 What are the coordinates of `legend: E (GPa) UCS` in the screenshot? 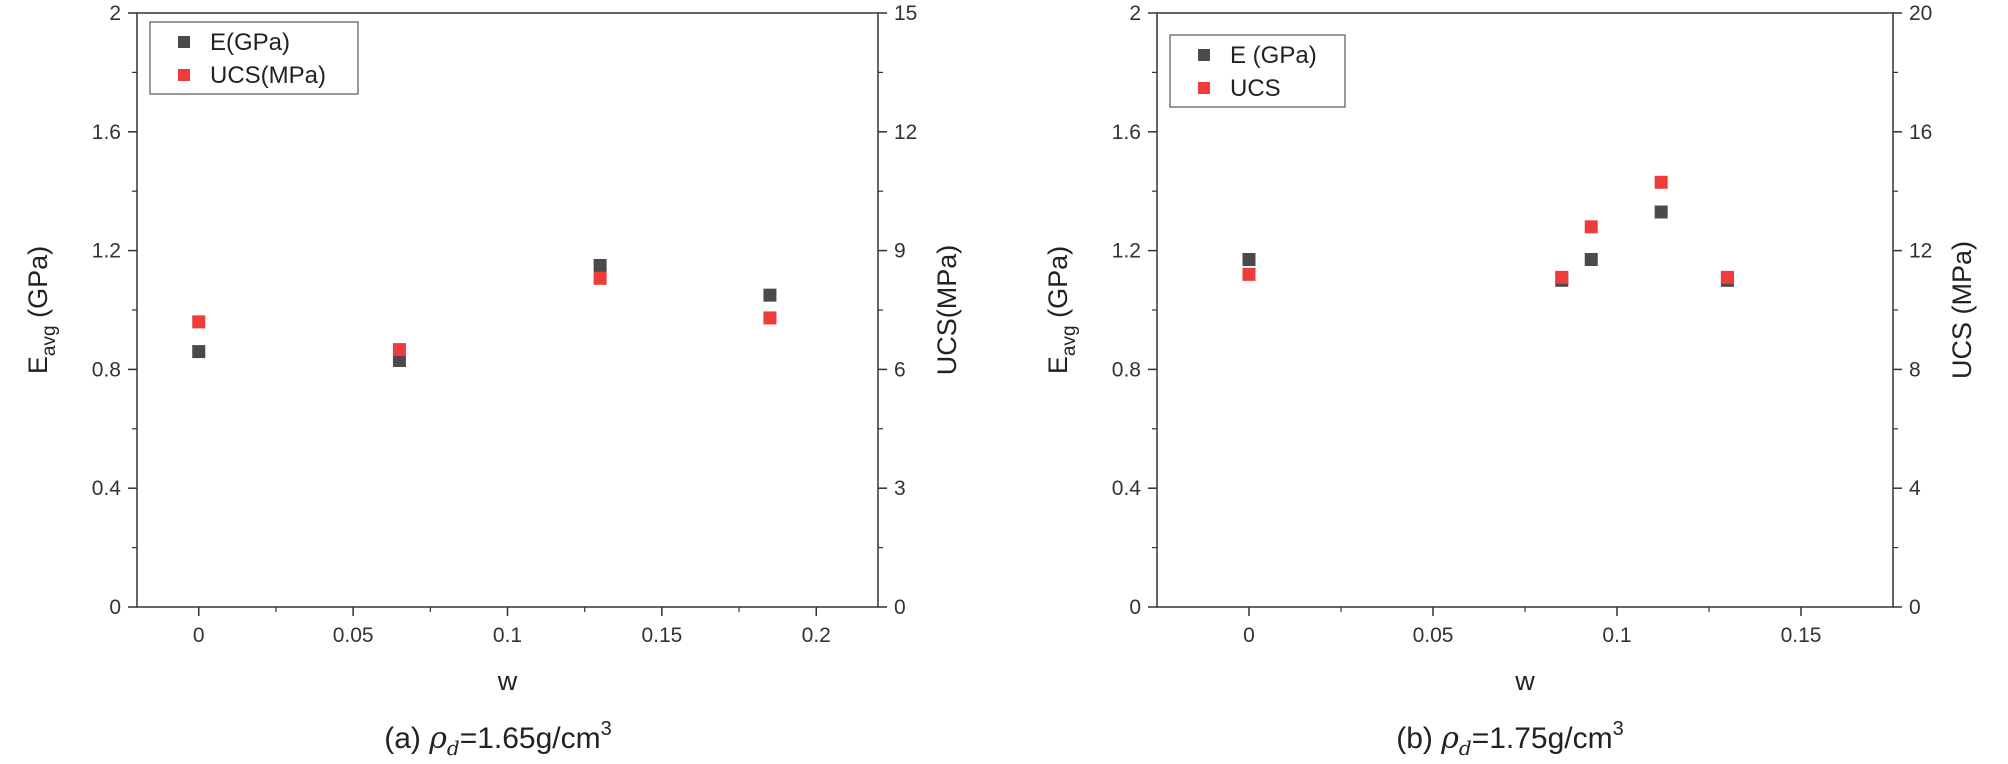 It's located at (1257, 71).